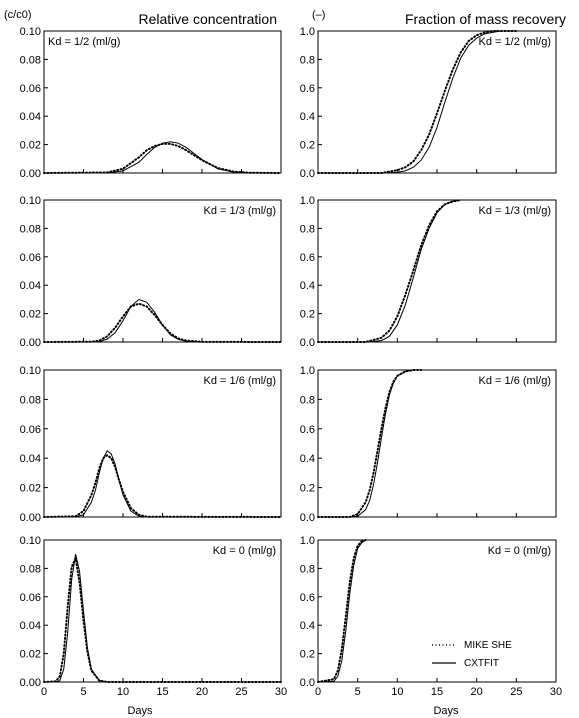 The image size is (579, 718). I want to click on panel-right-1-mike-she-line, so click(417, 102).